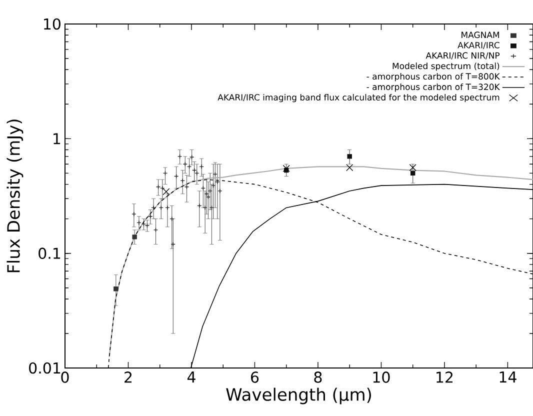 The image size is (533, 416). Describe the element at coordinates (481, 35) in the screenshot. I see `legend-label: MAGNAM` at that location.